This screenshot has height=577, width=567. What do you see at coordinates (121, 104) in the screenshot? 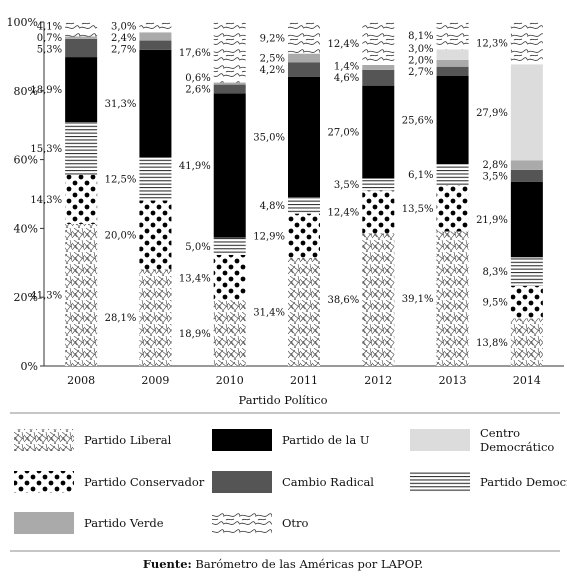
I see `data-label: 31,3%` at bounding box center [121, 104].